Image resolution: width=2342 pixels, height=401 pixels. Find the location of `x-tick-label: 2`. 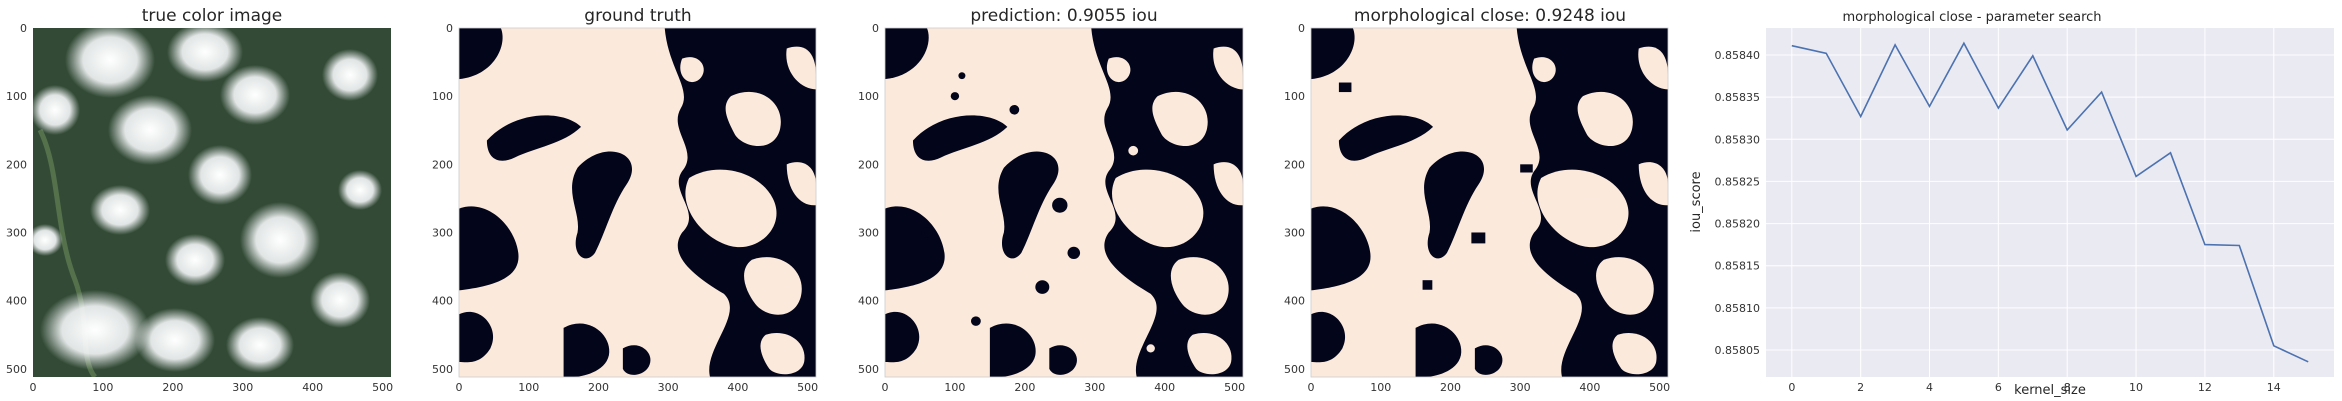

x-tick-label: 2 is located at coordinates (1860, 387).